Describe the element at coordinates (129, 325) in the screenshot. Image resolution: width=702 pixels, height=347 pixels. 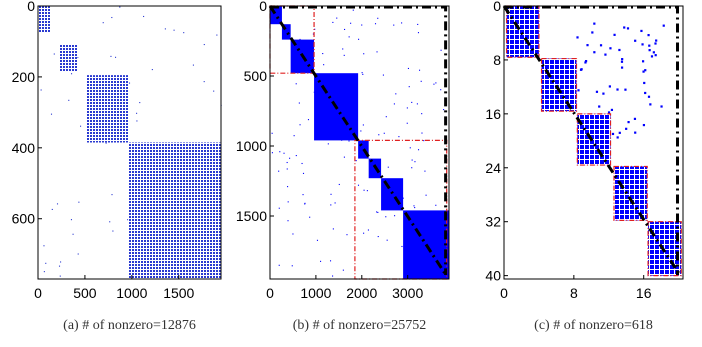
I see `panel-caption: (a) # of nonzero=12876` at that location.